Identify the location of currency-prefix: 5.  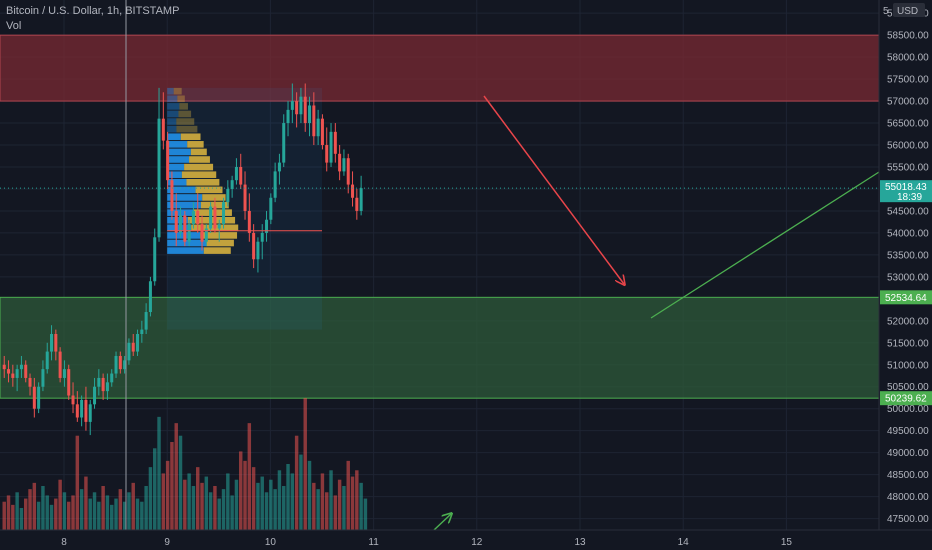
(886, 11).